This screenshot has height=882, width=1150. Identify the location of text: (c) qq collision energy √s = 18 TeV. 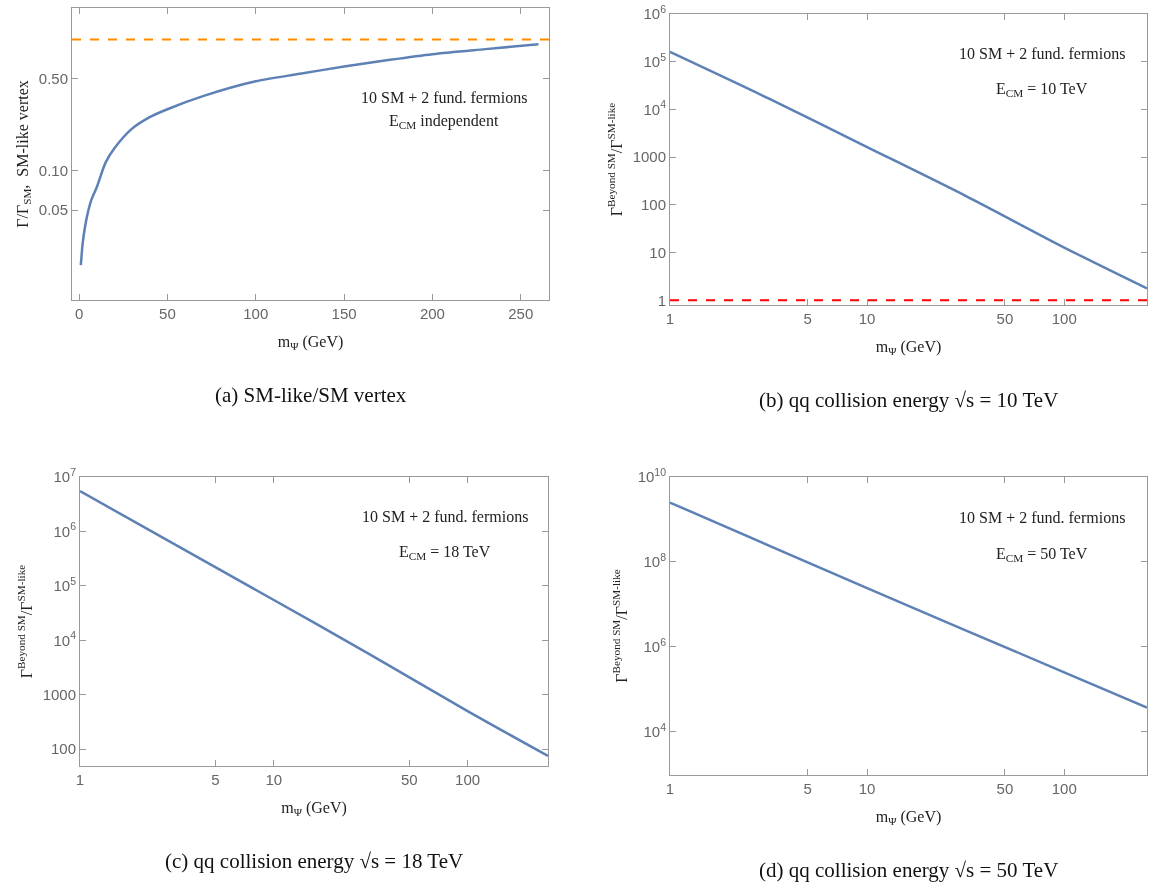
(314, 861).